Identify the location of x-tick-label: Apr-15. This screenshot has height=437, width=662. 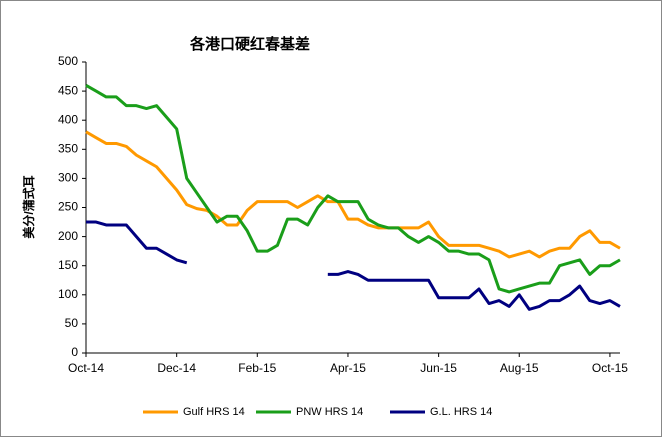
(348, 368).